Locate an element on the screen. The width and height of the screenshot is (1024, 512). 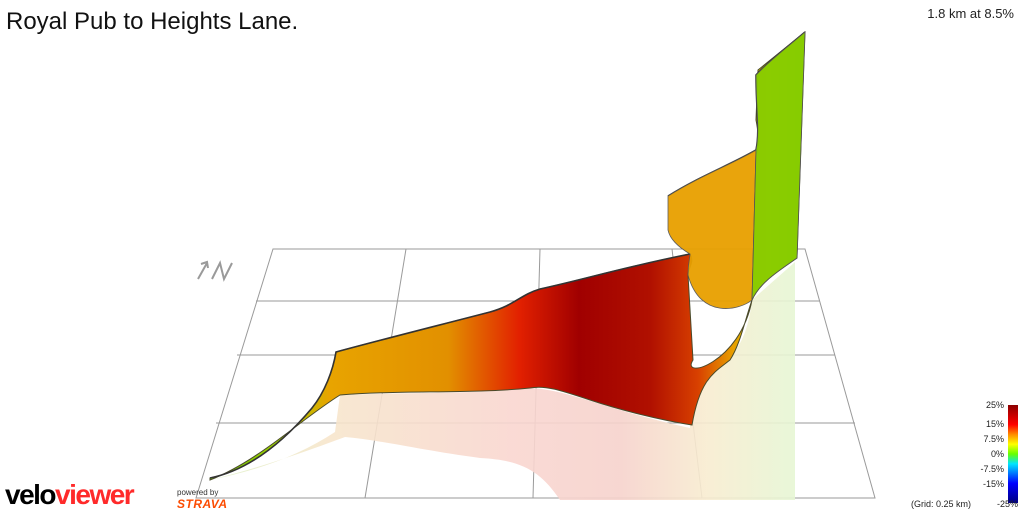
segment-title: Royal Pub to Heights Lane. is located at coordinates (152, 21).